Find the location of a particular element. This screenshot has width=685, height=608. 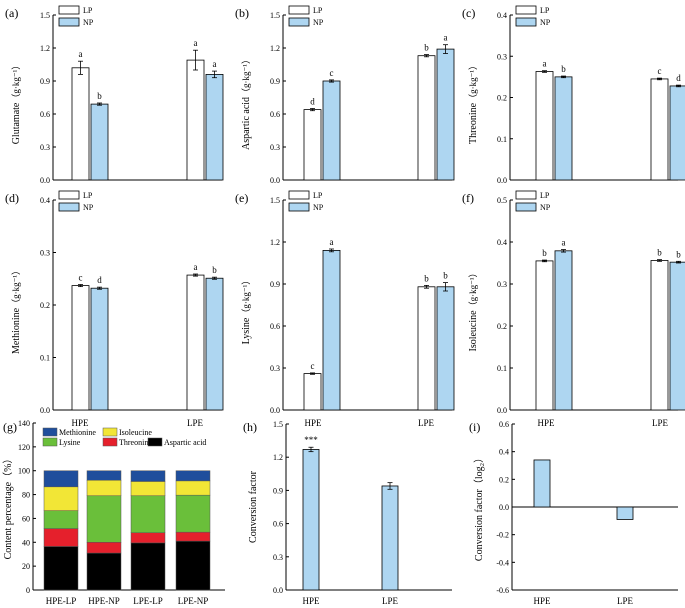

y-axis-title: Threonine（g·kg⁻¹） is located at coordinates (473, 102).